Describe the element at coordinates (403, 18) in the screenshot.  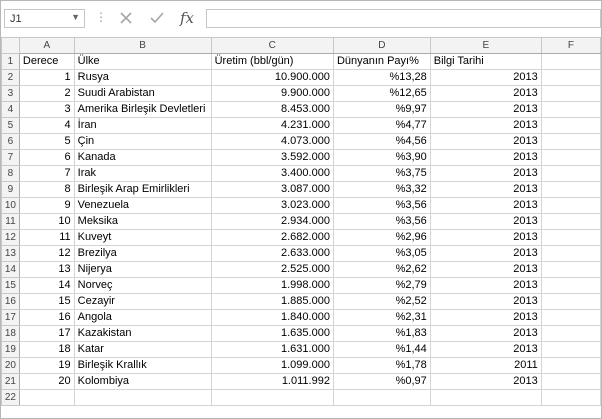
I see `formula-input` at that location.